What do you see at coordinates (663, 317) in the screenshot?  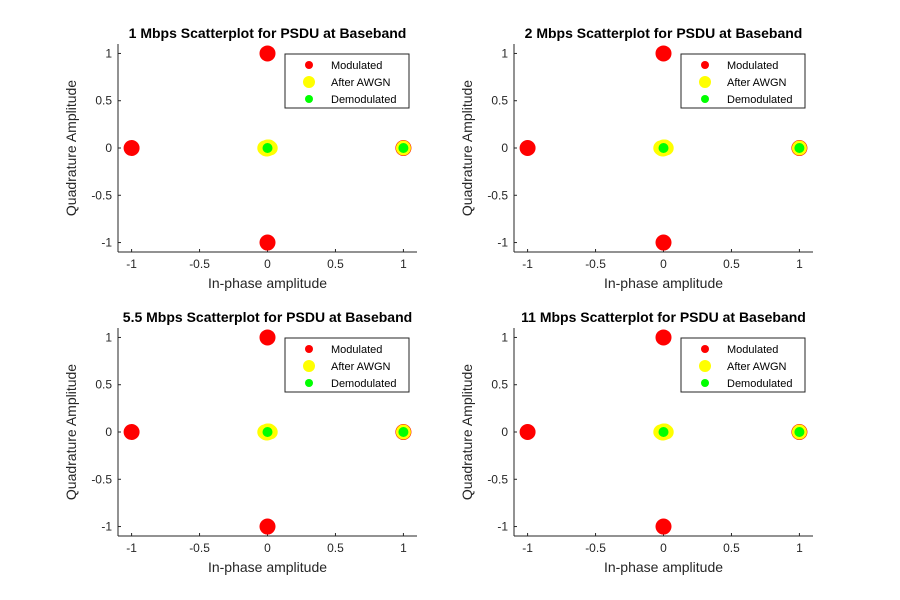 I see `chart-title: 11 Mbps Scatterplot for PSDU at Baseband` at bounding box center [663, 317].